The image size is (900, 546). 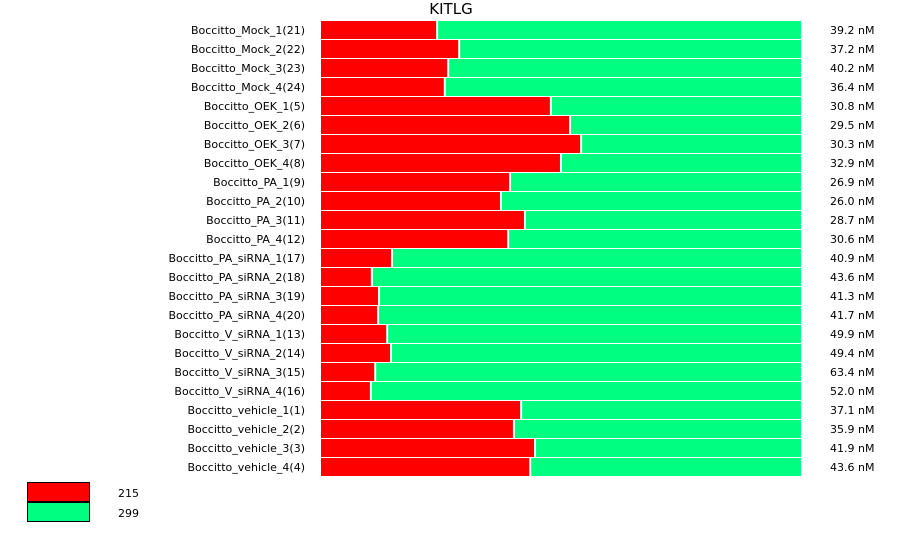 What do you see at coordinates (852, 334) in the screenshot?
I see `value-label: 49.9 nM` at bounding box center [852, 334].